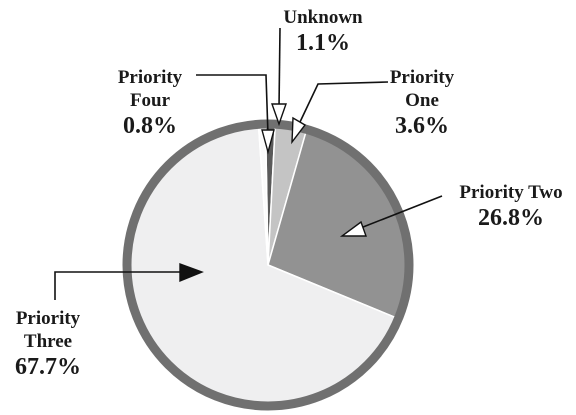 The image size is (576, 415). Describe the element at coordinates (48, 330) in the screenshot. I see `category-label: Priority Three` at that location.